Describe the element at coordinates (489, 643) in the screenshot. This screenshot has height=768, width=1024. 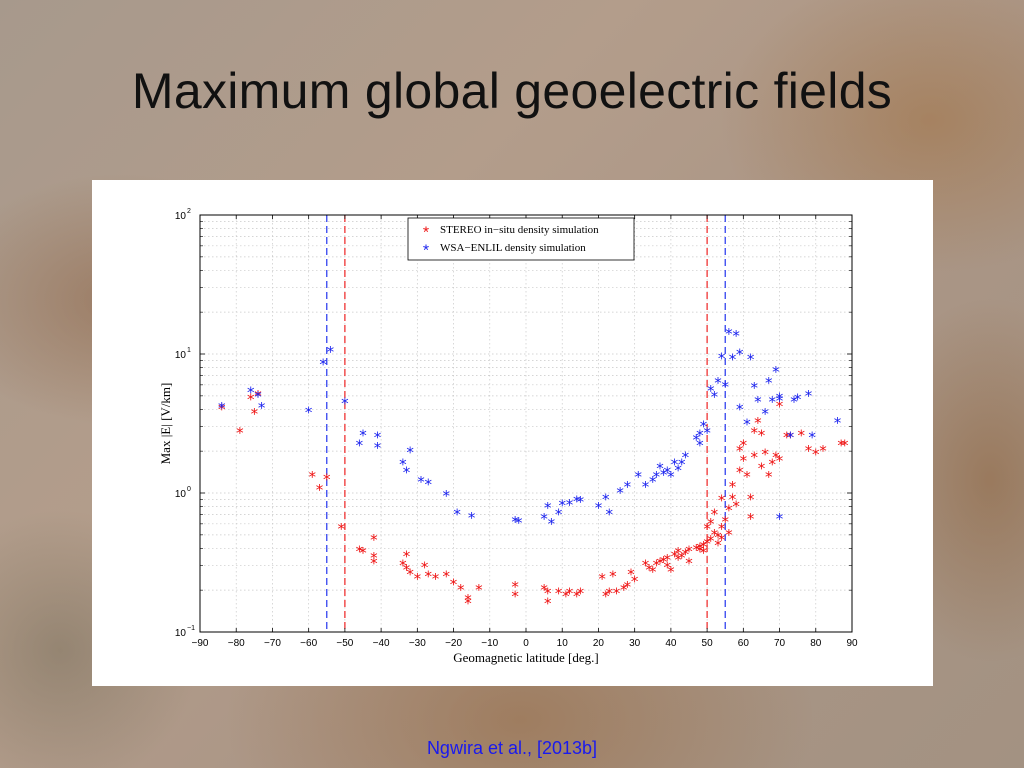
I see `x-tick-label: −10` at that location.